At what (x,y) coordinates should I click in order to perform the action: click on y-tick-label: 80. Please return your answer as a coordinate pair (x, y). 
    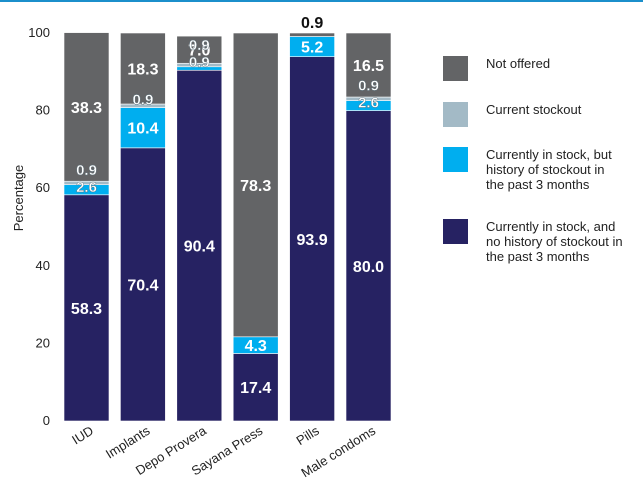
    Looking at the image, I should click on (43, 110).